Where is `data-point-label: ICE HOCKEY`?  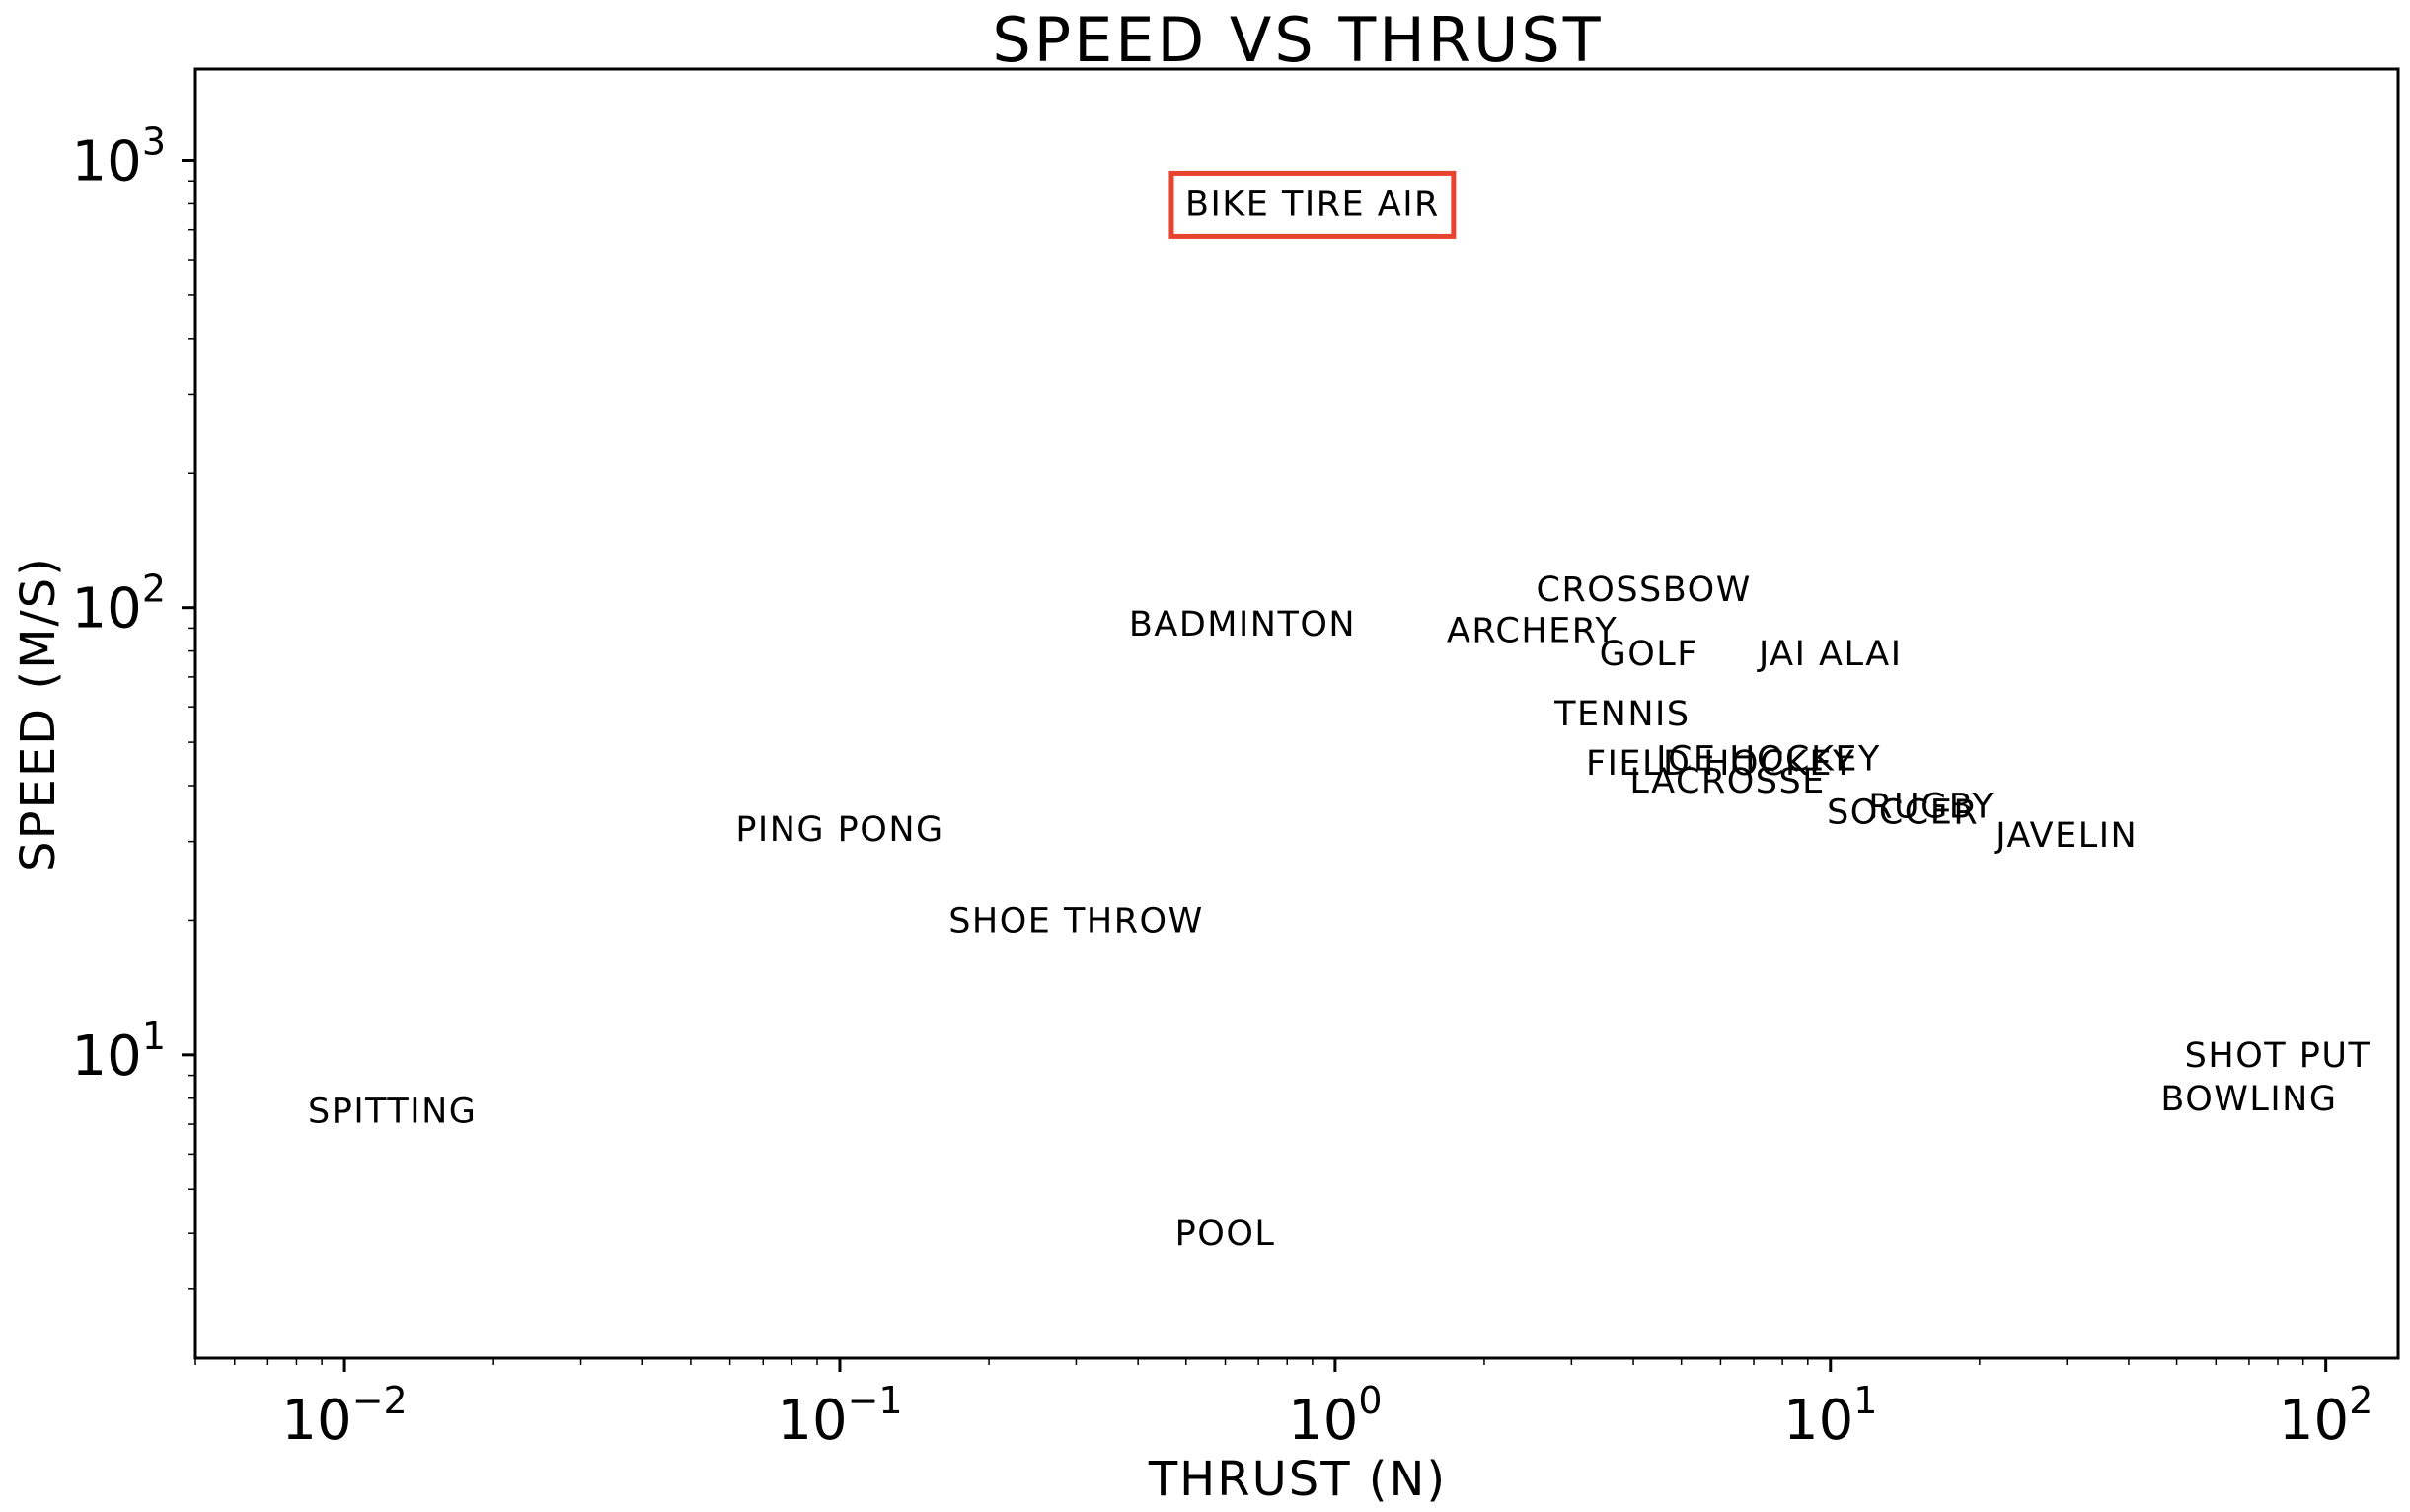
data-point-label: ICE HOCKEY is located at coordinates (1768, 760).